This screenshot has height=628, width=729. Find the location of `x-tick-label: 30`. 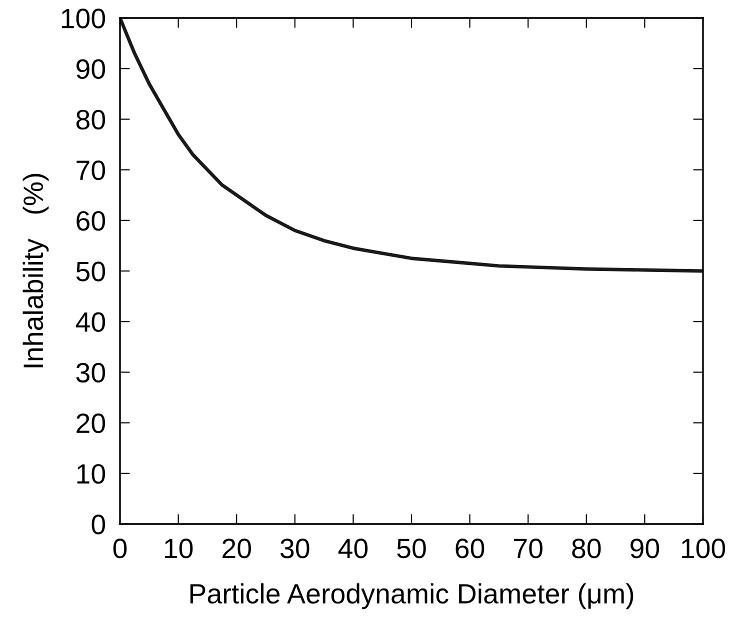

x-tick-label: 30 is located at coordinates (295, 548).